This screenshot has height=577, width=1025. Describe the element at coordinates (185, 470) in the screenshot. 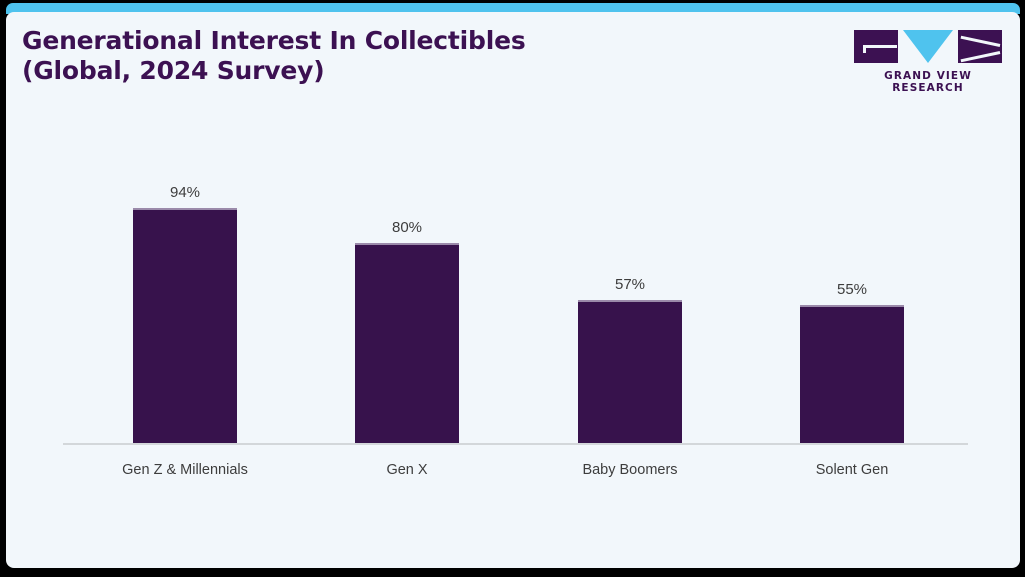

I see `bar-category-label: Gen Z & Millennials` at that location.